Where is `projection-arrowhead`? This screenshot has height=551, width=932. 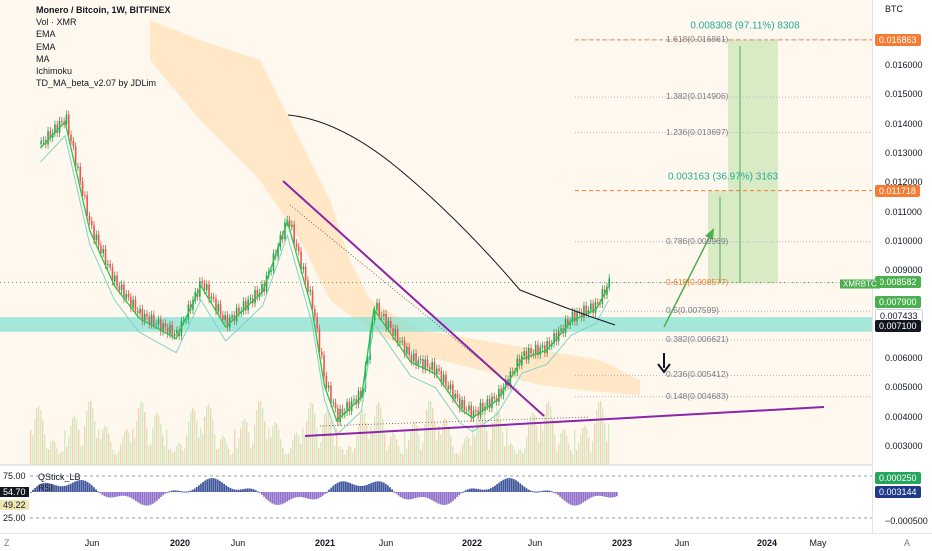 projection-arrowhead is located at coordinates (709, 234).